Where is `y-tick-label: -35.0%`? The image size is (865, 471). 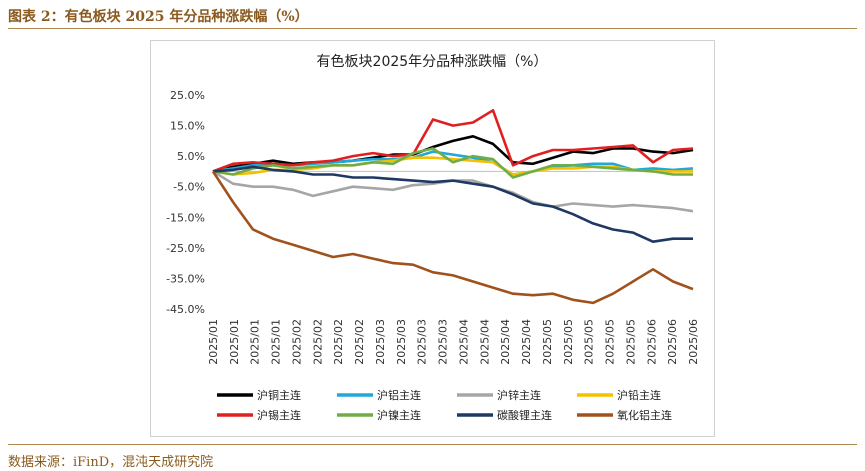
y-tick-label: -35.0% is located at coordinates (185, 278).